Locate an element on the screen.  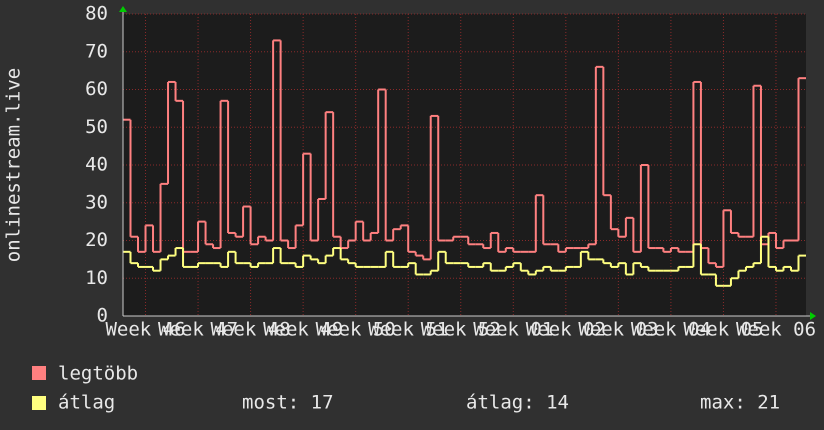
y-axis-title: onlinestream.live is located at coordinates (14, 165).